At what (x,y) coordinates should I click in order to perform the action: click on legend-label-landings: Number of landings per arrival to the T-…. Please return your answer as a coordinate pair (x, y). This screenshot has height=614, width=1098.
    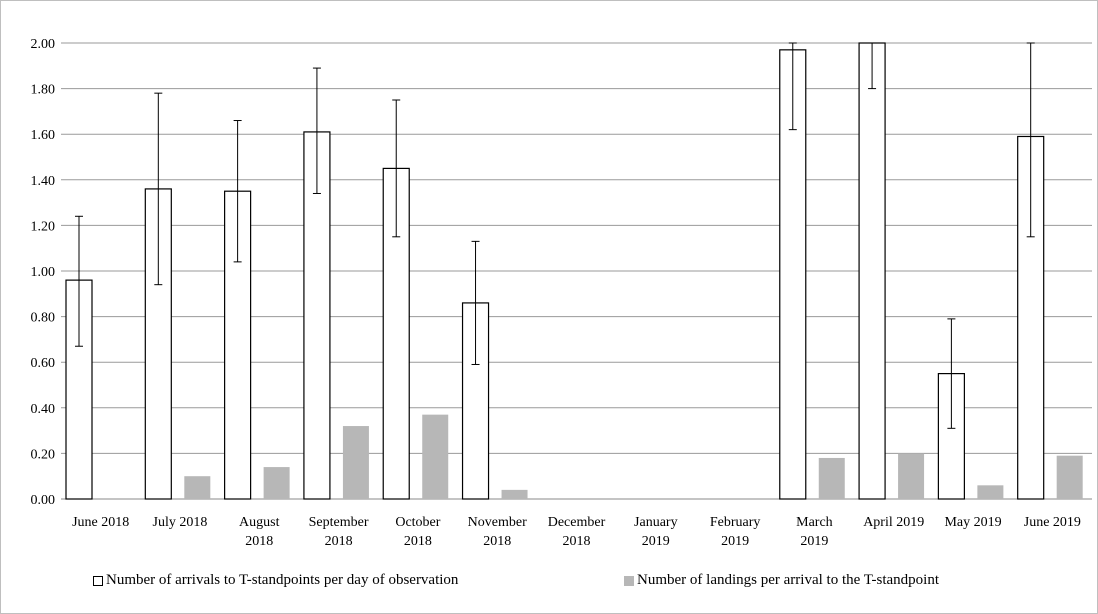
    Looking at the image, I should click on (788, 580).